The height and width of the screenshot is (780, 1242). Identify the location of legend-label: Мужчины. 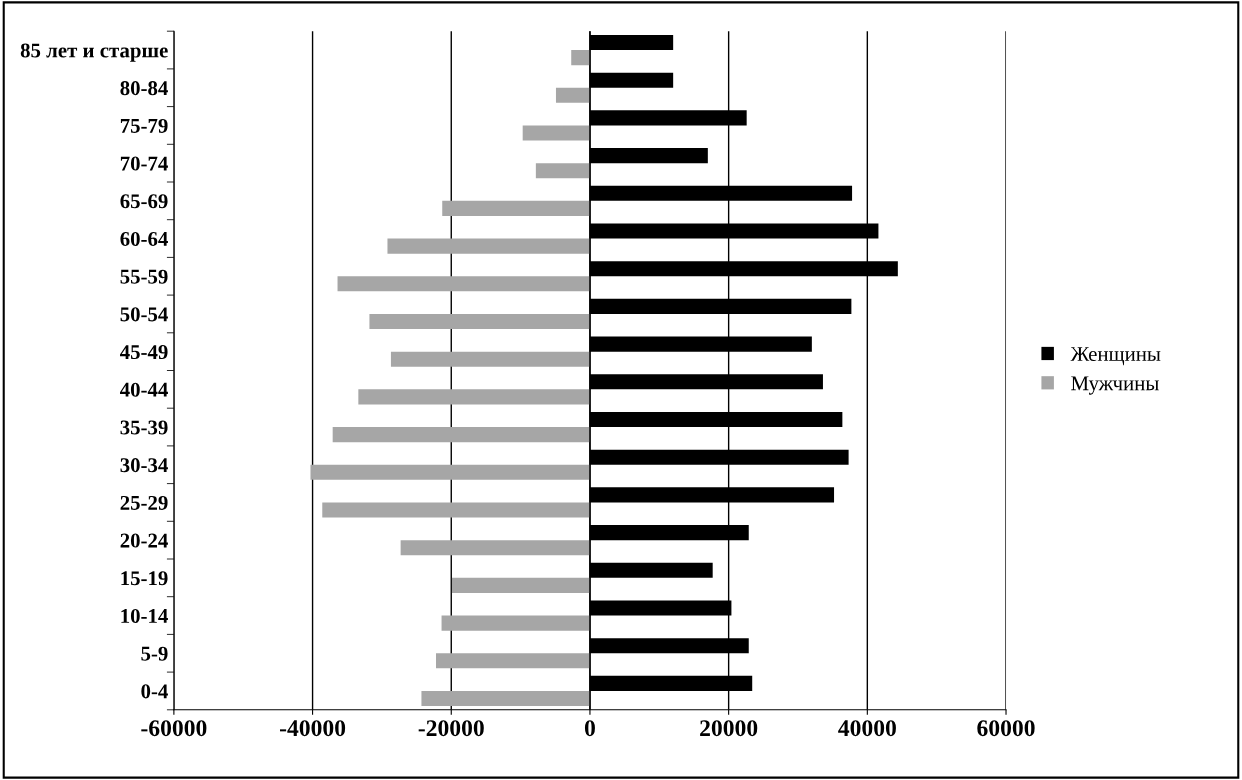
(1115, 385).